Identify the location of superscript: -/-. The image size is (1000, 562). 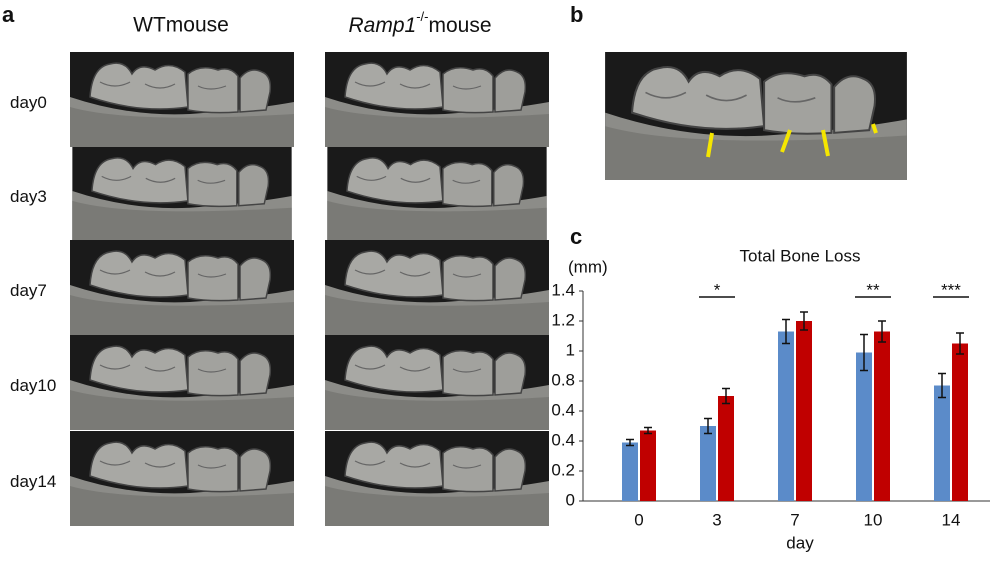
(422, 16).